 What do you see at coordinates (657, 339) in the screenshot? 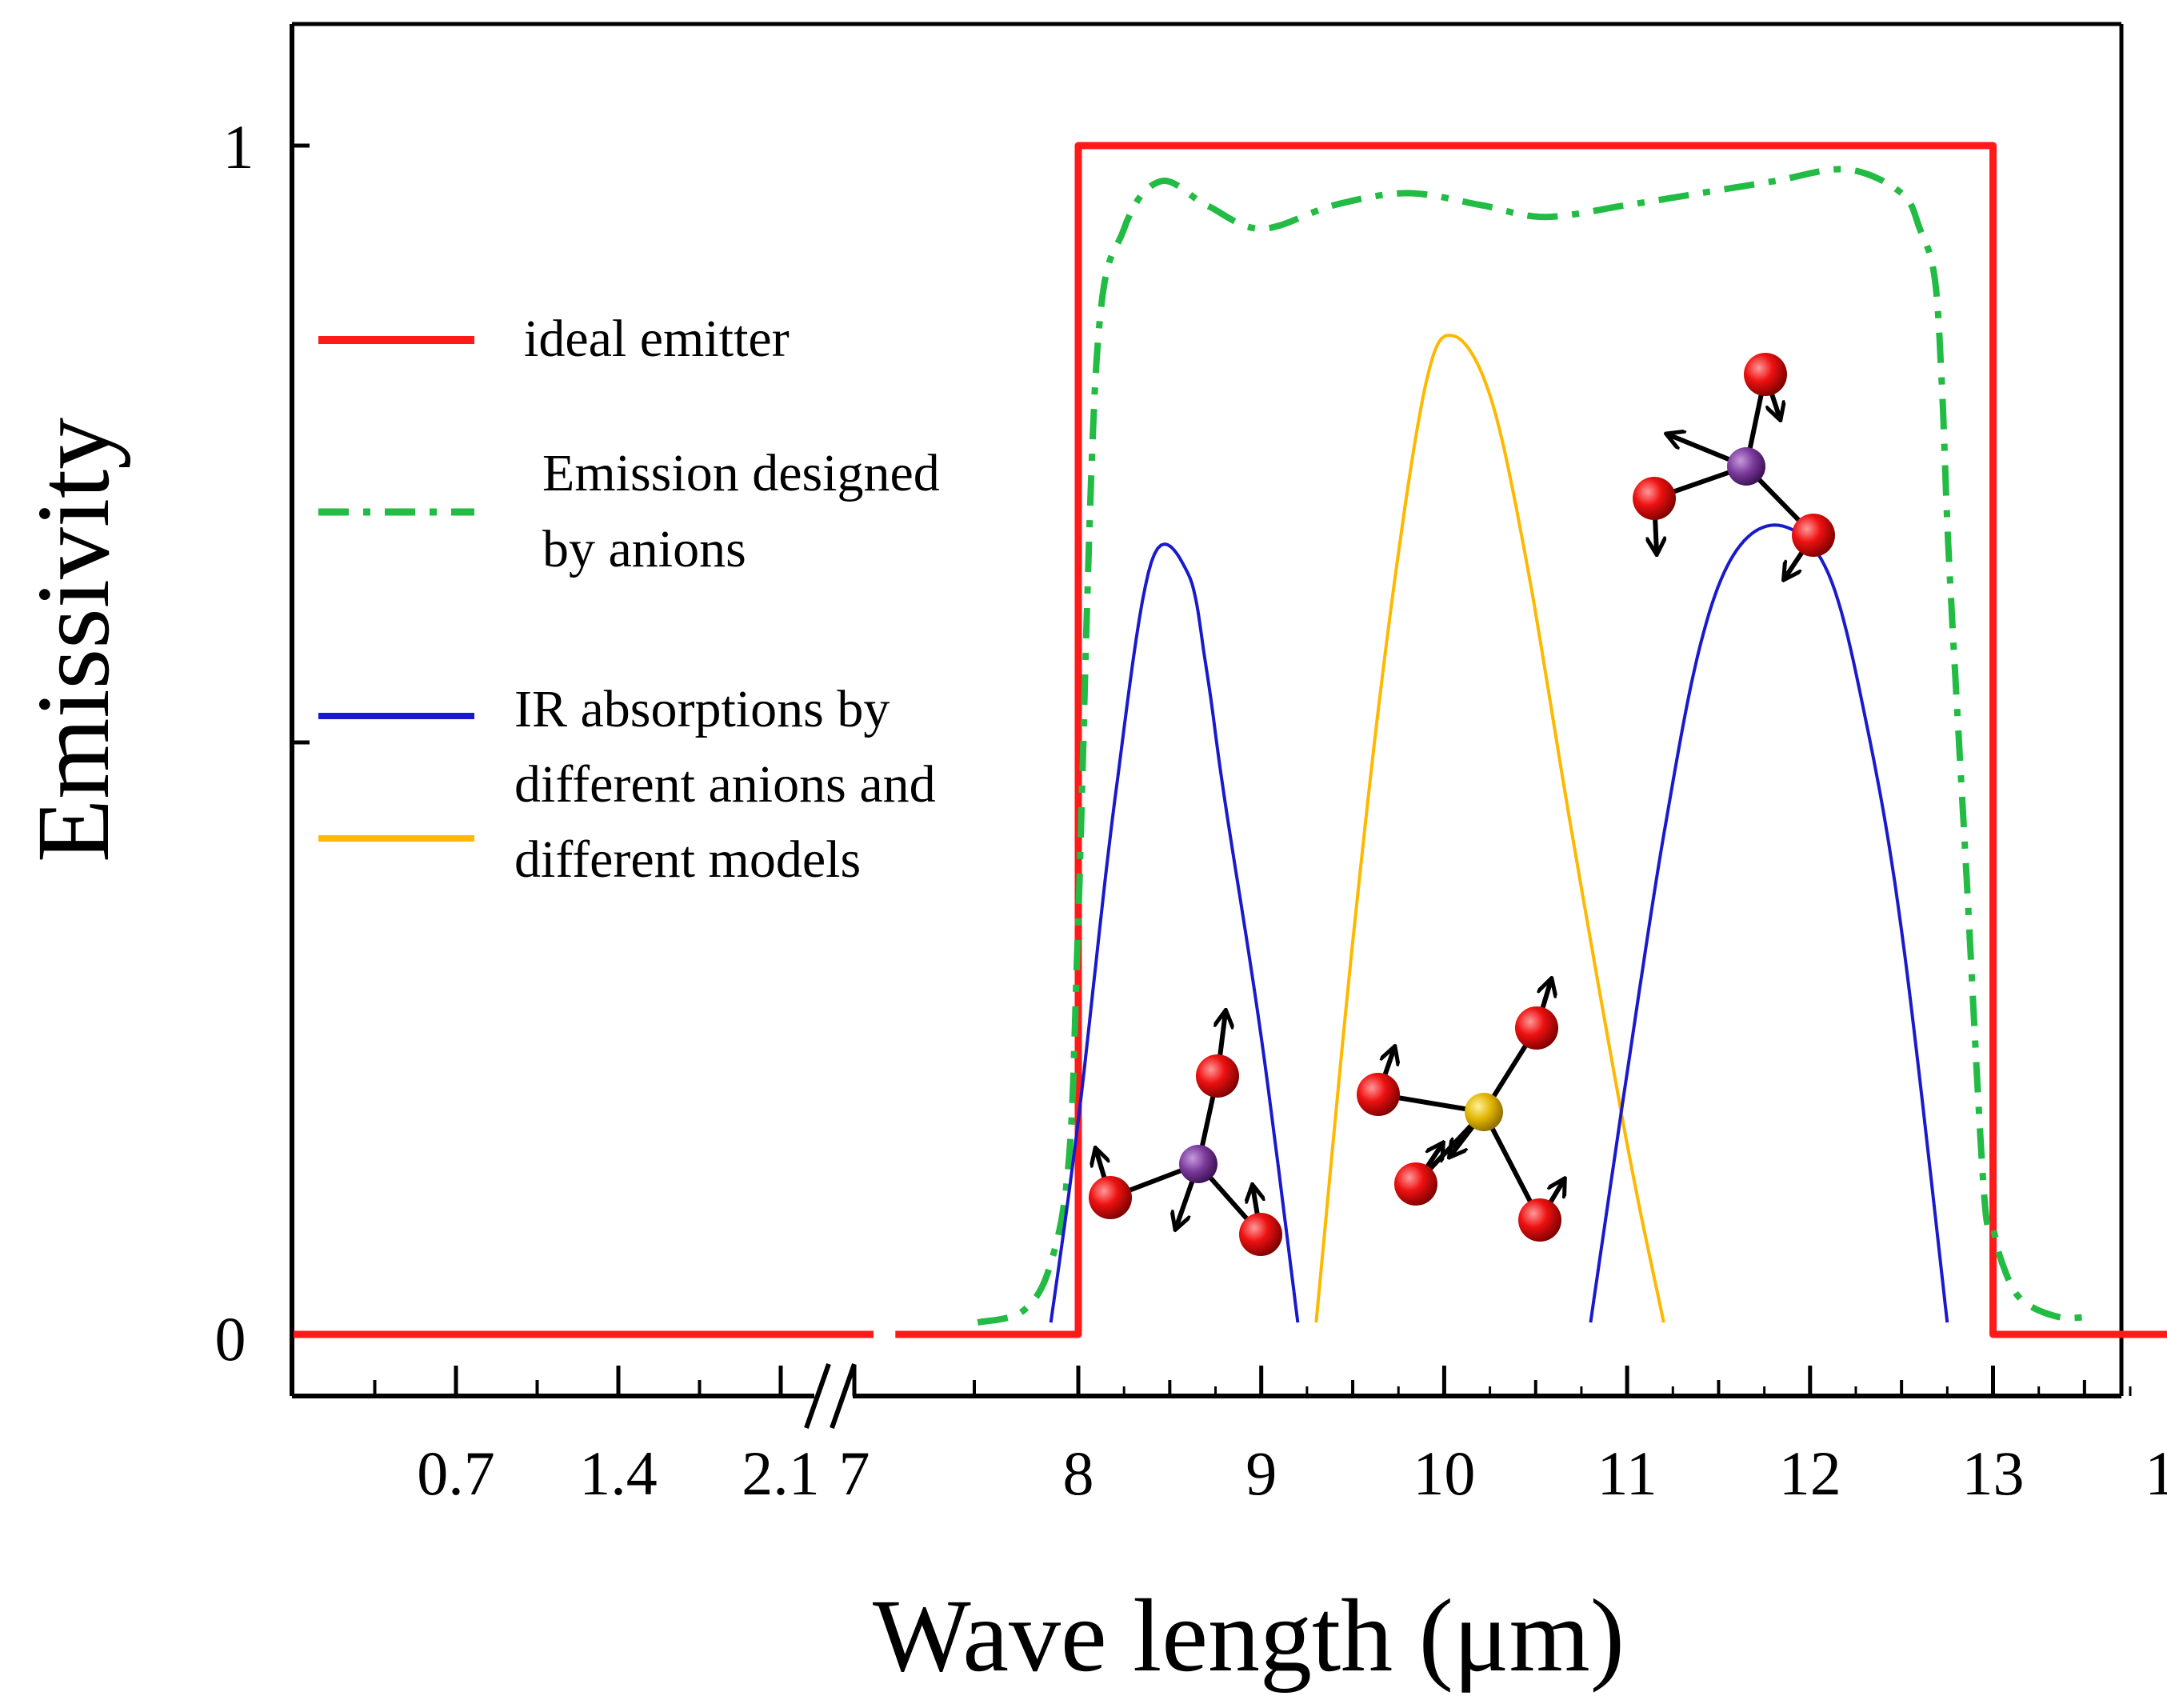
I see `legend-label-ideal-line-1: ideal emitter` at bounding box center [657, 339].